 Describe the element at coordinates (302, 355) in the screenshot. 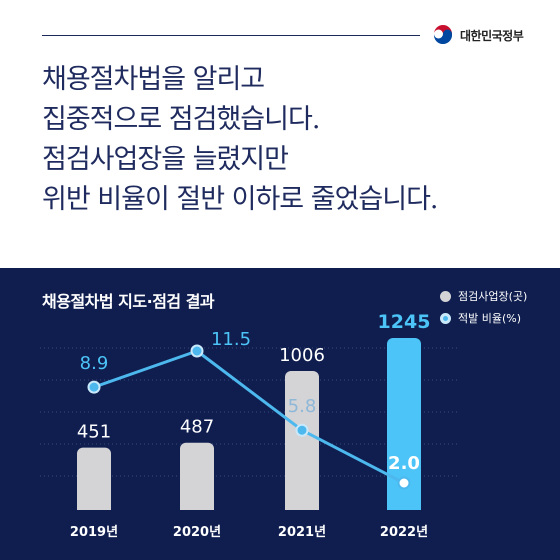

I see `bar-value-label: 1006` at that location.